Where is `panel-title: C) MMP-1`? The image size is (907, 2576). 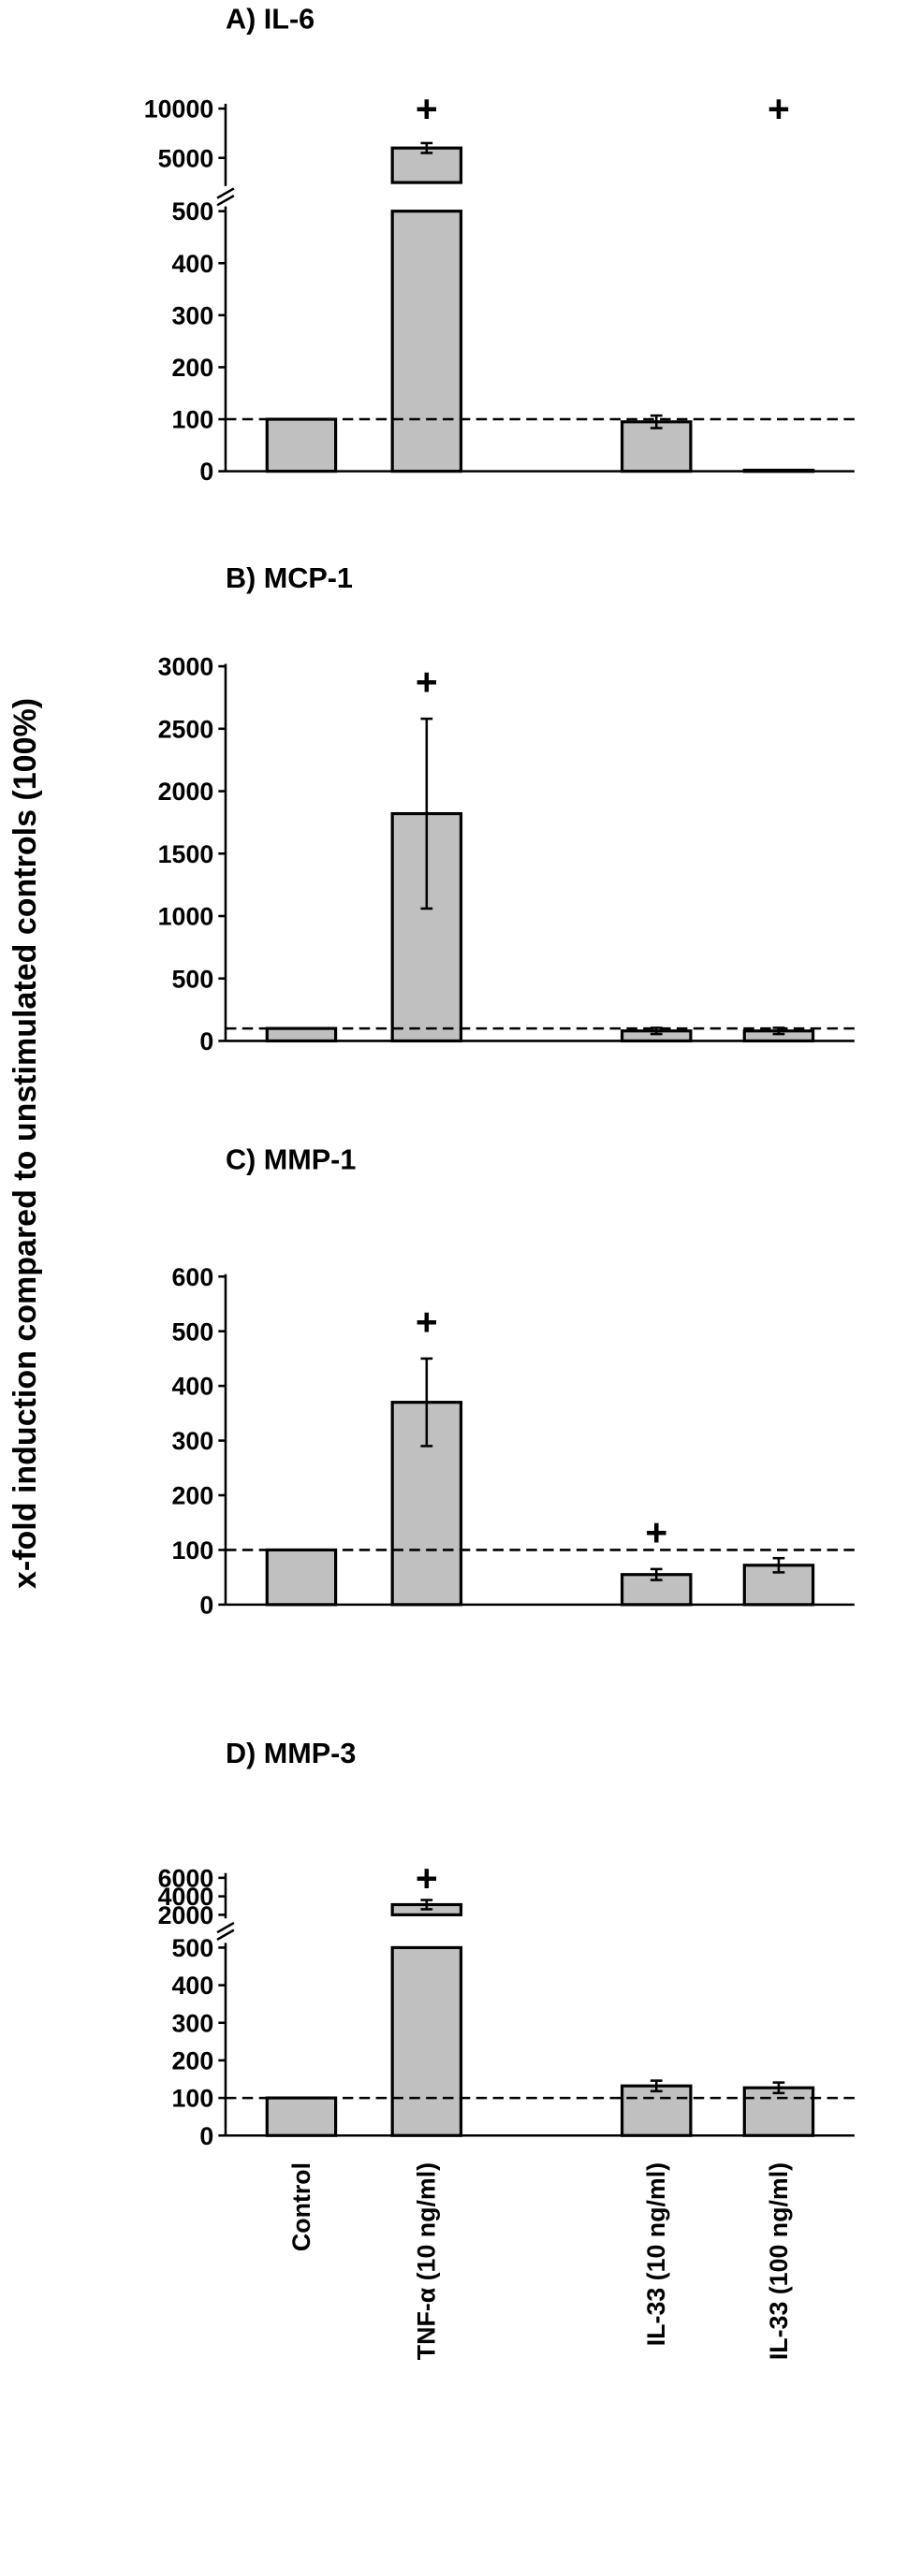 panel-title: C) MMP-1 is located at coordinates (291, 1160).